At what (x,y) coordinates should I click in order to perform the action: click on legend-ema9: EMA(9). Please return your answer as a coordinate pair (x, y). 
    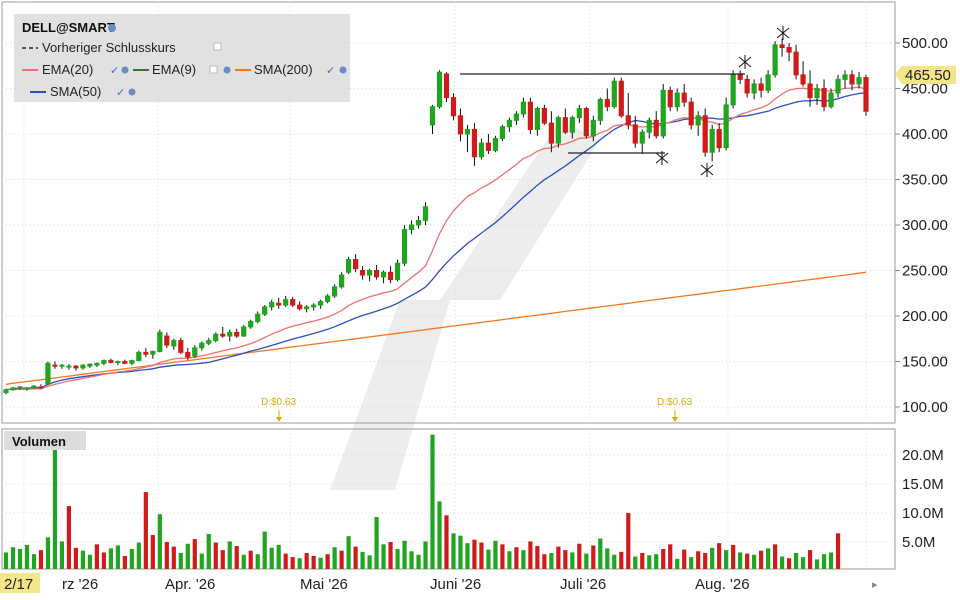
    Looking at the image, I should click on (174, 69).